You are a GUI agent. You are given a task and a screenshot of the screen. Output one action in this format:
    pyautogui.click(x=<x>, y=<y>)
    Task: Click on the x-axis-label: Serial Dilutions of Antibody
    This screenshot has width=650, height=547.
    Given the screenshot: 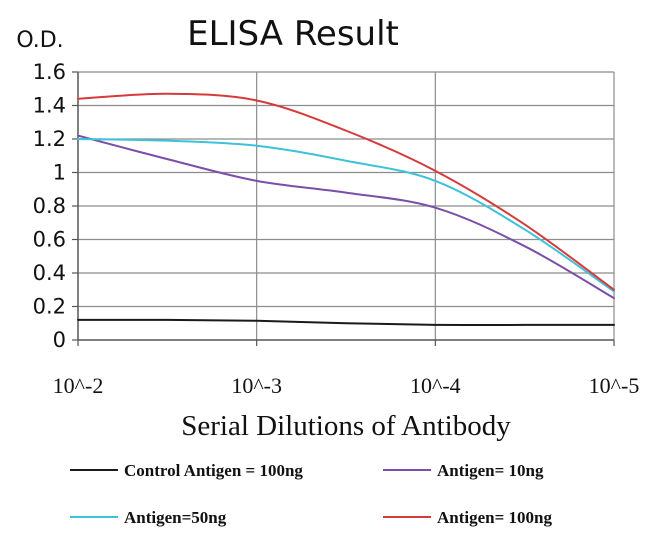 What is the action you would take?
    pyautogui.click(x=346, y=426)
    